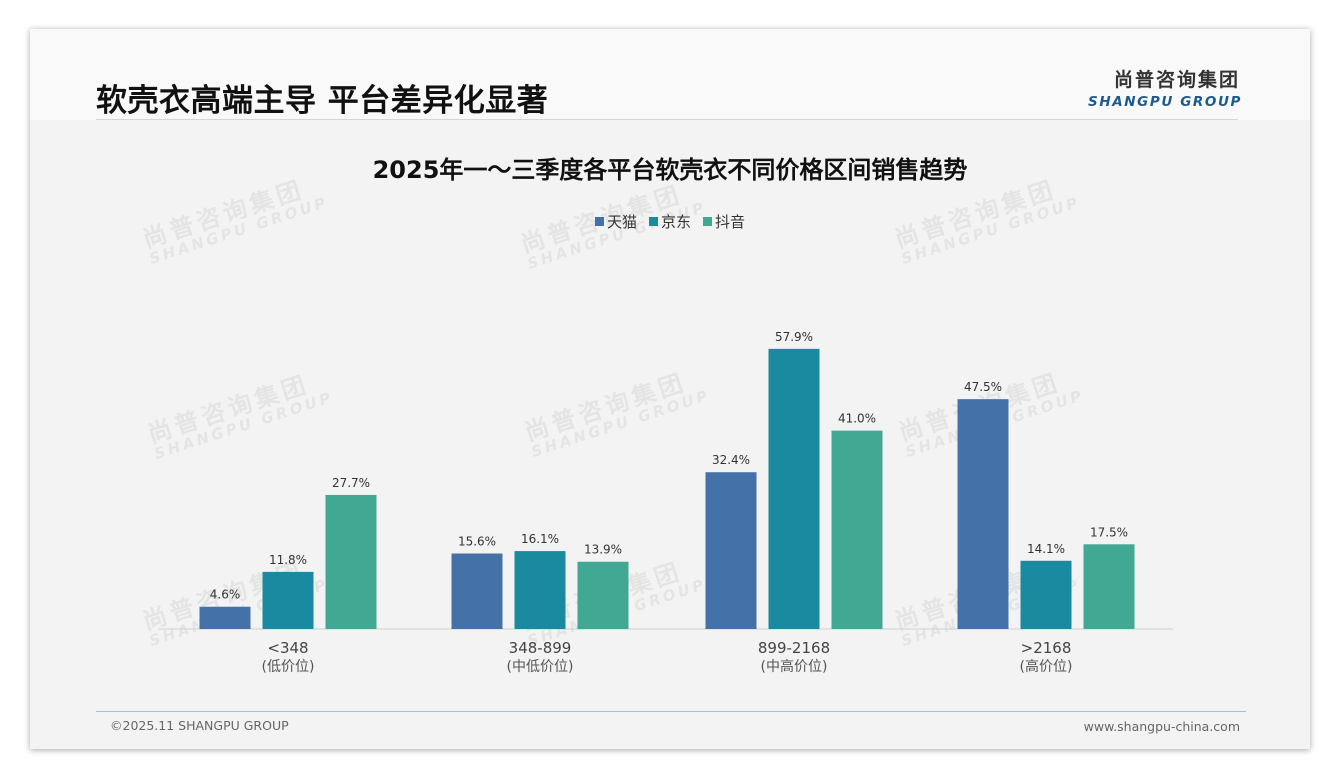 This screenshot has width=1340, height=780. I want to click on logo-cn-text: 尚普咨询集团, so click(1176, 80).